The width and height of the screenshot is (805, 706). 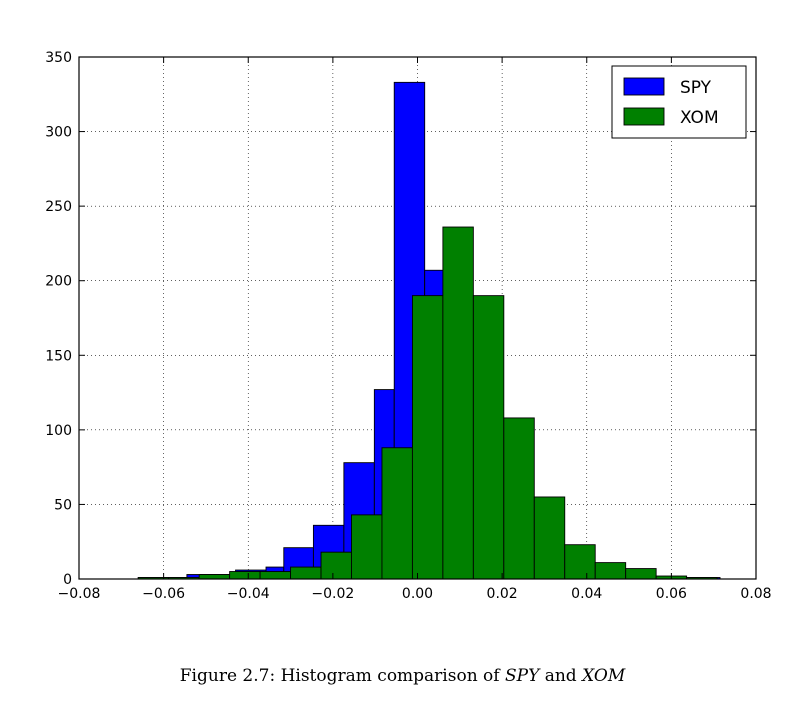 What do you see at coordinates (586, 594) in the screenshot?
I see `x-tick-label: 0.04` at bounding box center [586, 594].